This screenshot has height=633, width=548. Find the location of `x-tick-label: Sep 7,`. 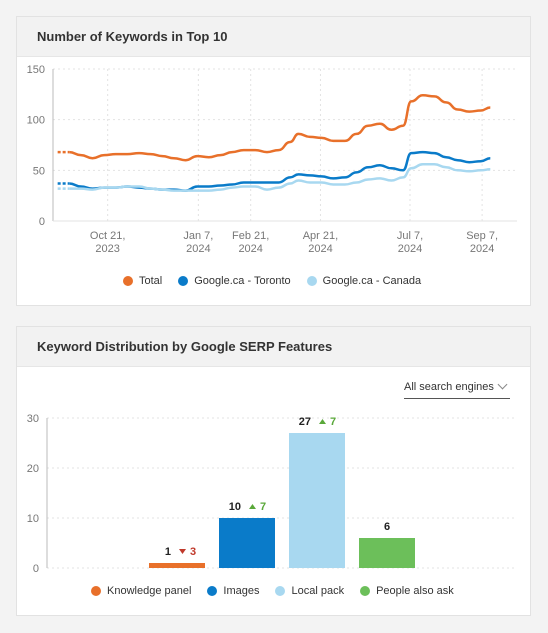

x-tick-label: Sep 7, is located at coordinates (482, 236).